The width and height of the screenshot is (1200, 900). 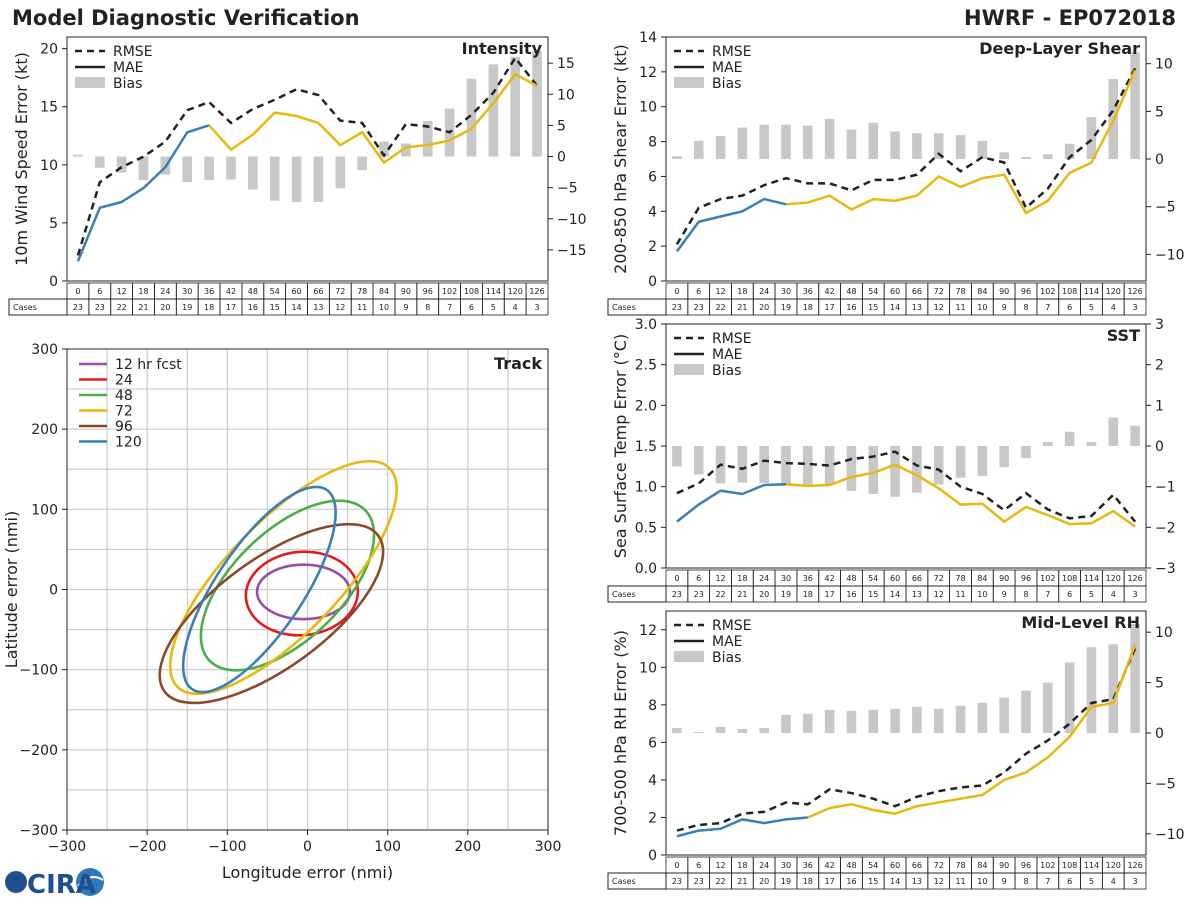 What do you see at coordinates (742, 881) in the screenshot?
I see `rh-table-count: 21` at bounding box center [742, 881].